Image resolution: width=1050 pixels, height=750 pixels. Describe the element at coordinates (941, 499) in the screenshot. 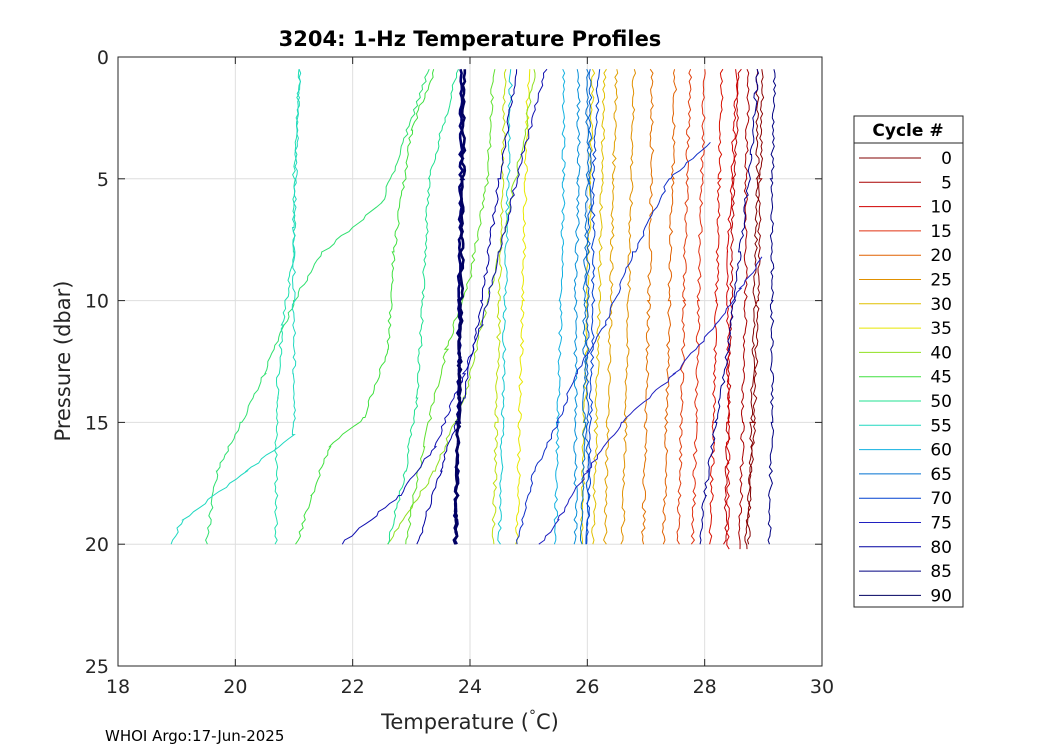

I see `legend-label: 70` at that location.